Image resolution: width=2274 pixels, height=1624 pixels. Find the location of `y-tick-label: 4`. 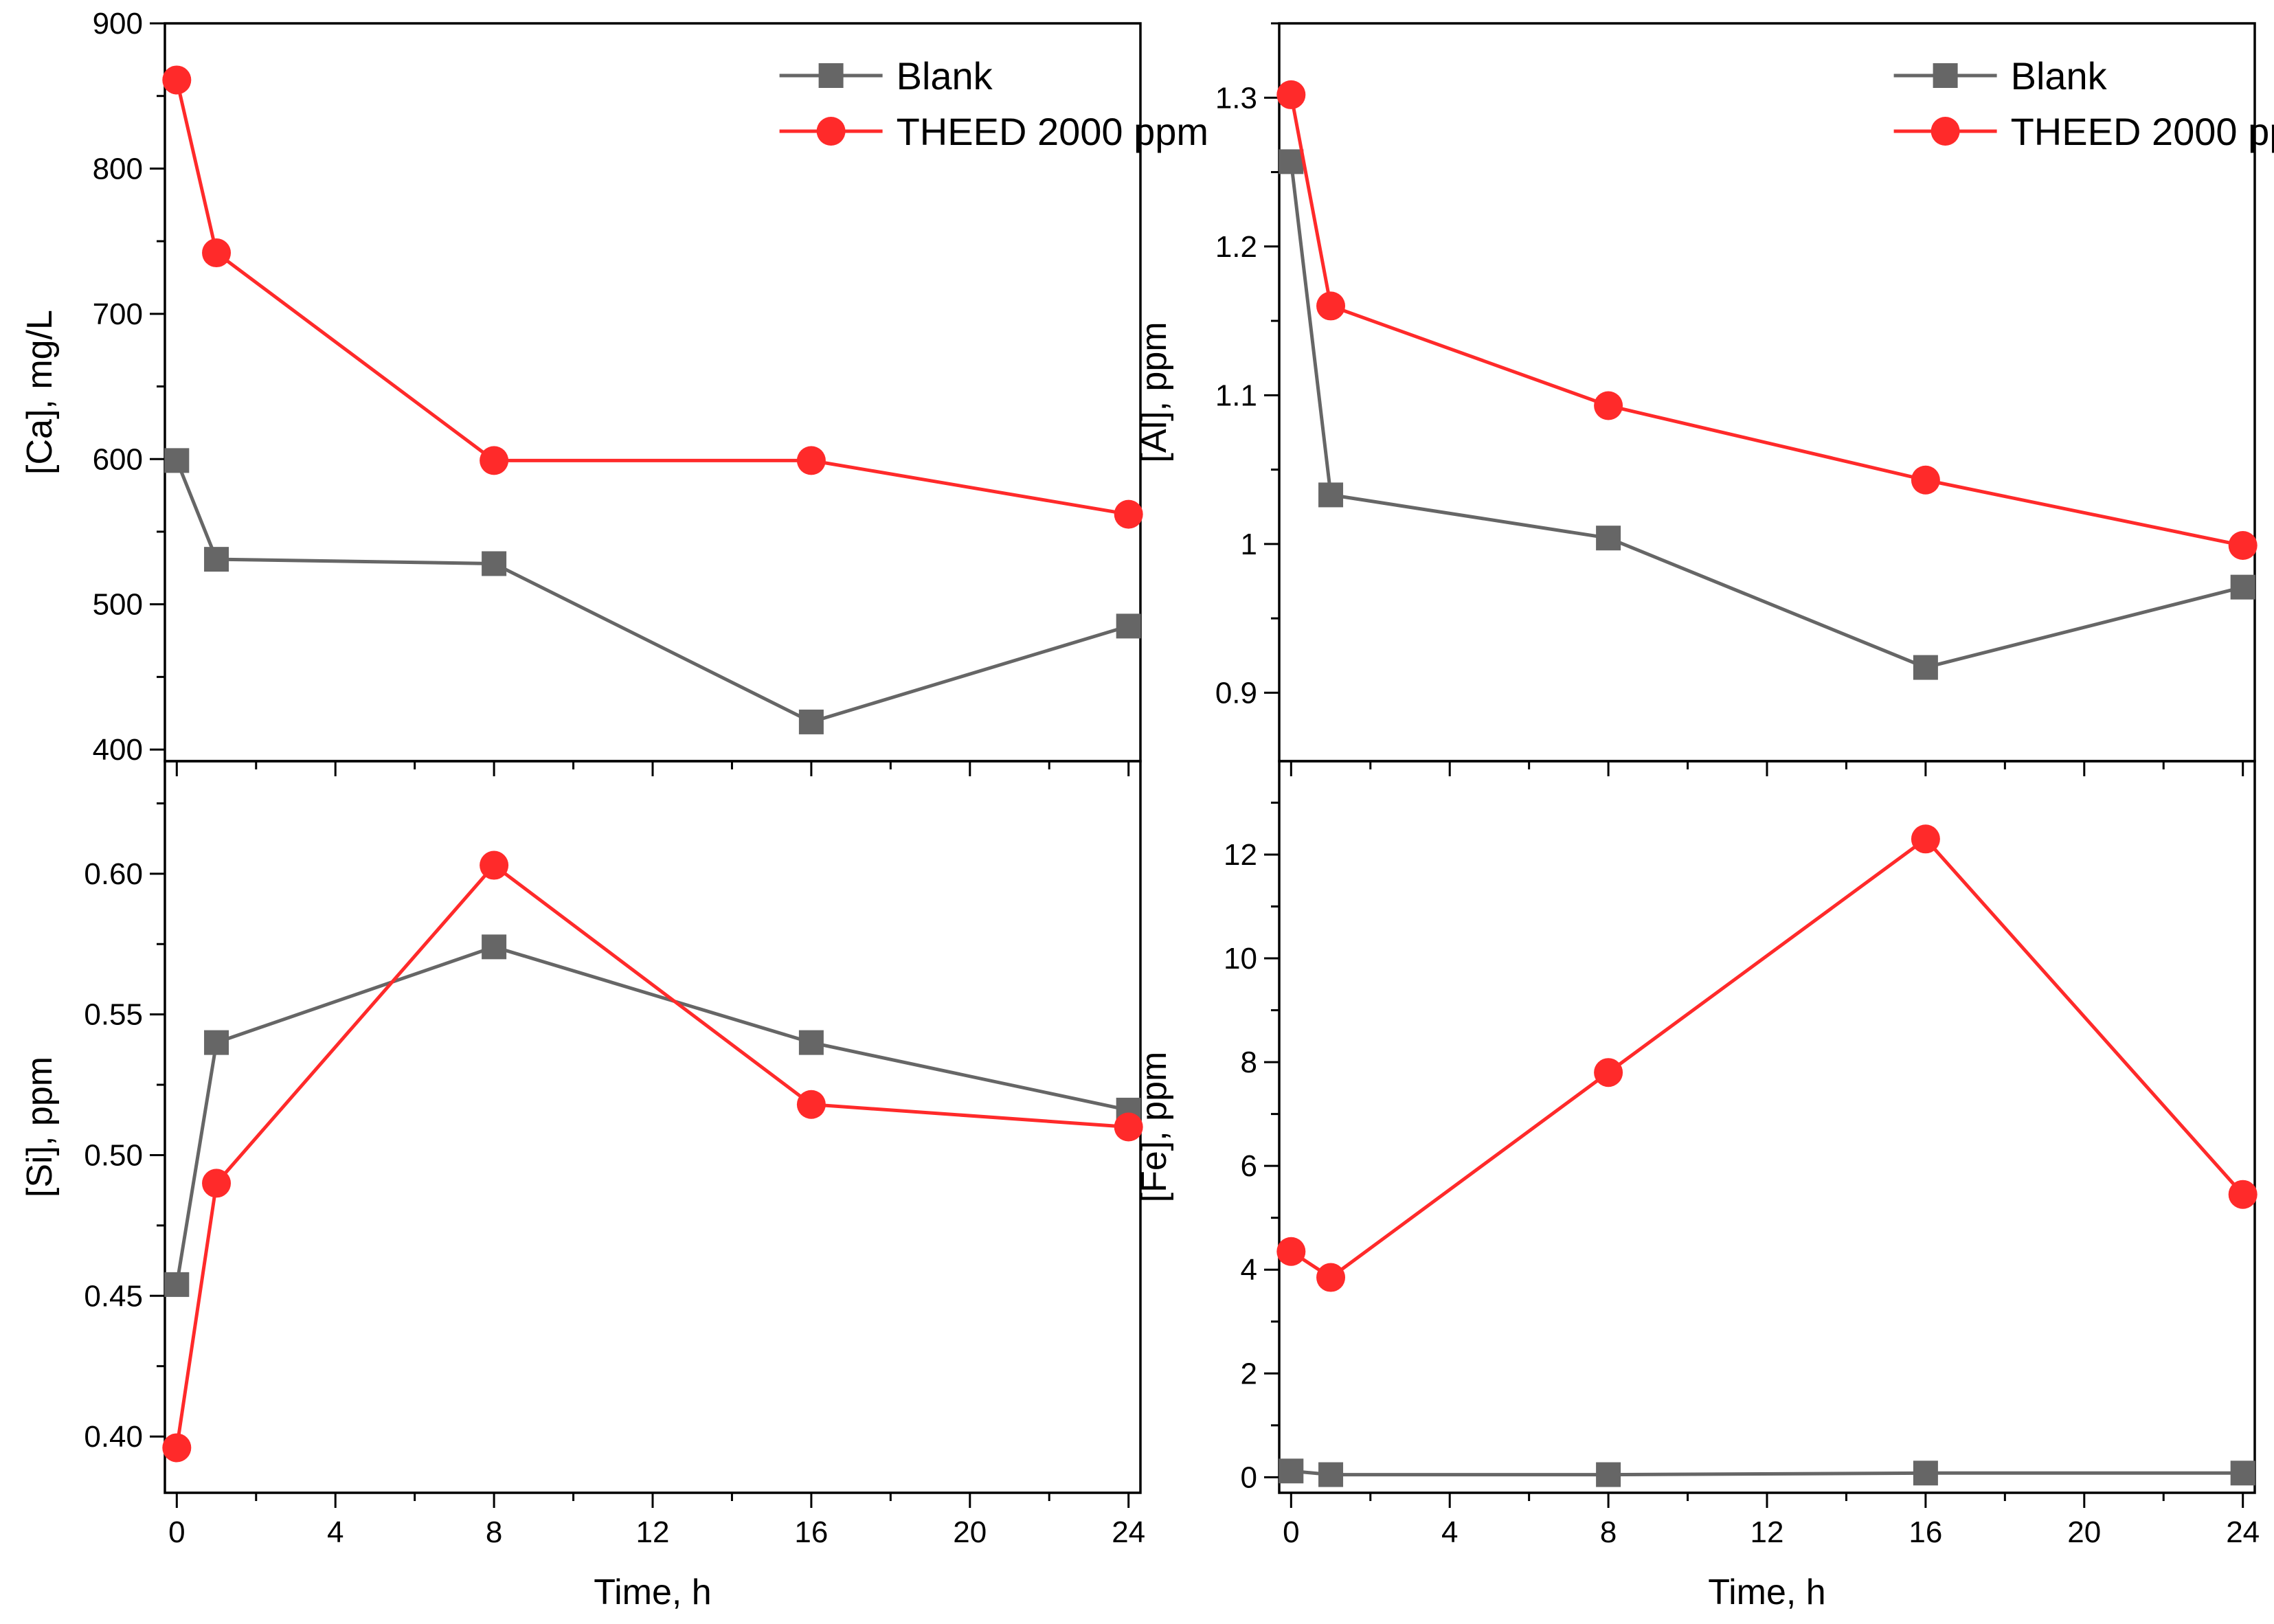

y-tick-label: 4 is located at coordinates (1249, 1270).